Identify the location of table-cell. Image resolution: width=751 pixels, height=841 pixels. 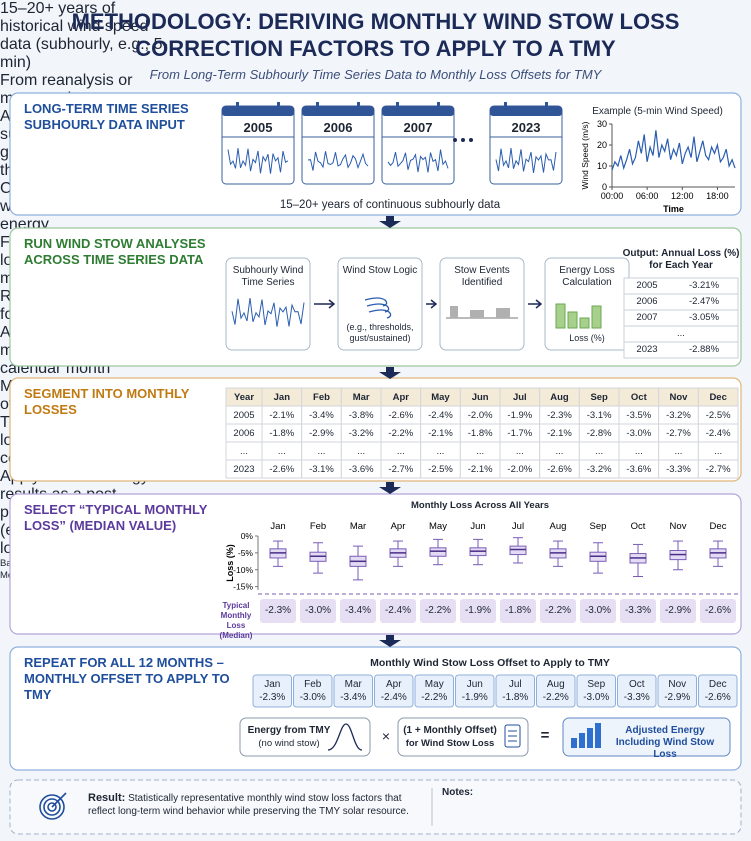
(718, 469).